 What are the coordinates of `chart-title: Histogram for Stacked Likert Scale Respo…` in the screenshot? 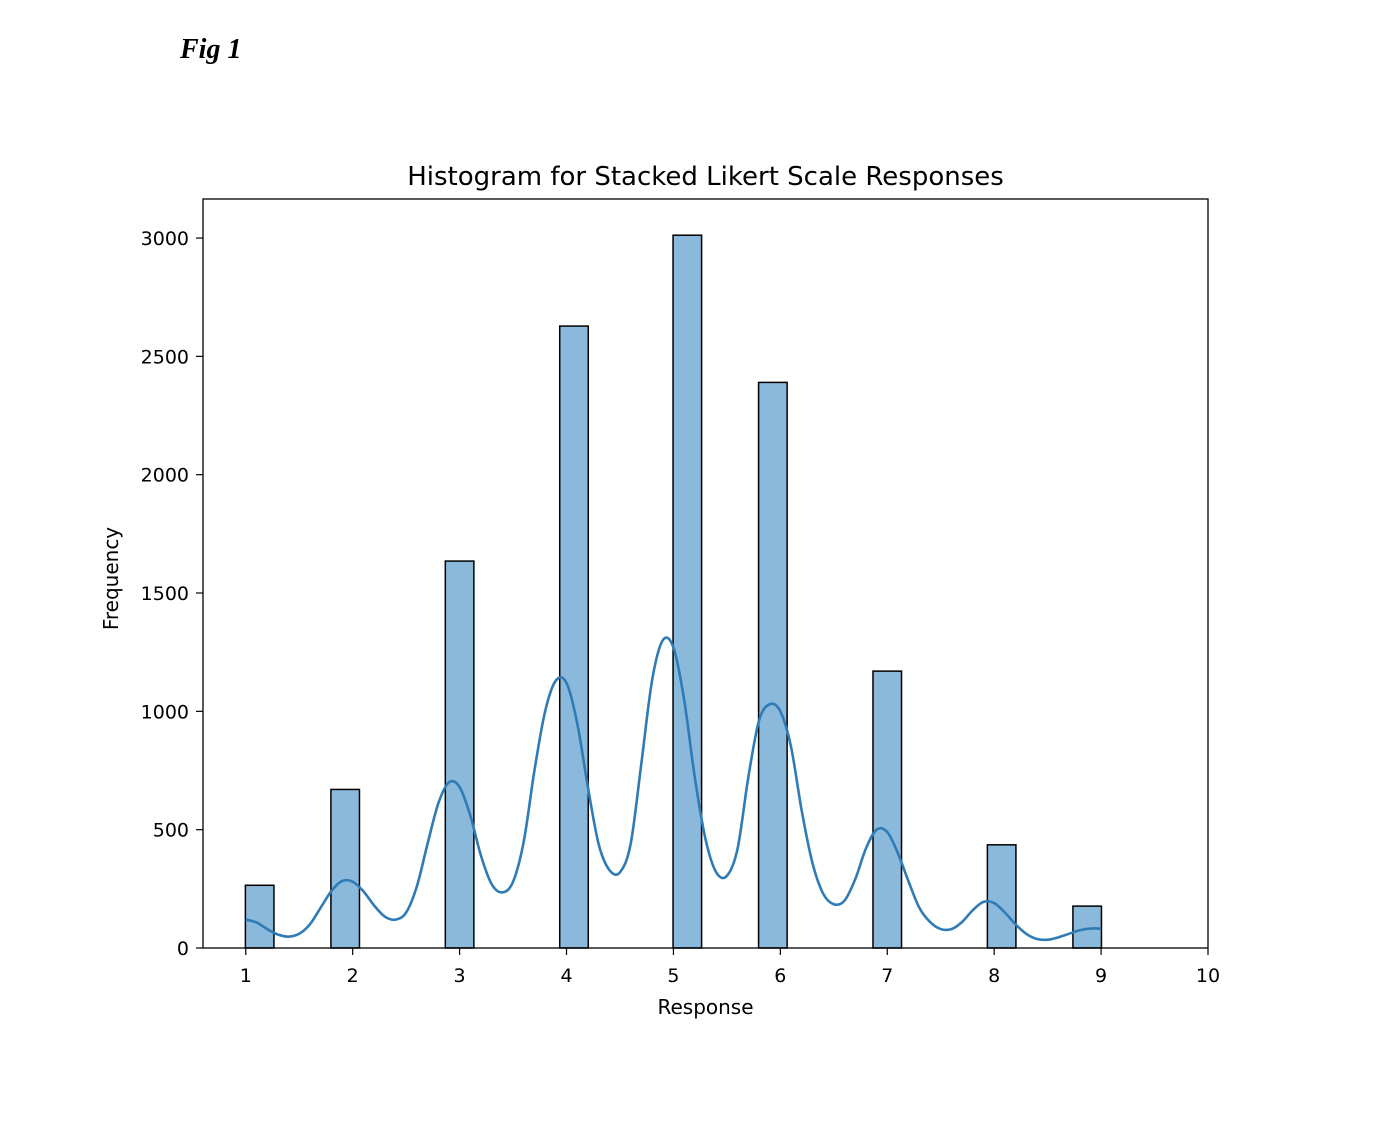 It's located at (705, 177).